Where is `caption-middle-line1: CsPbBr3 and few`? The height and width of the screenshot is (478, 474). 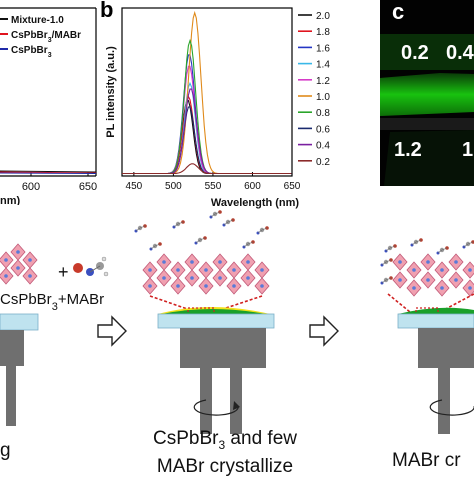 caption-middle-line1: CsPbBr3 and few is located at coordinates (225, 442).